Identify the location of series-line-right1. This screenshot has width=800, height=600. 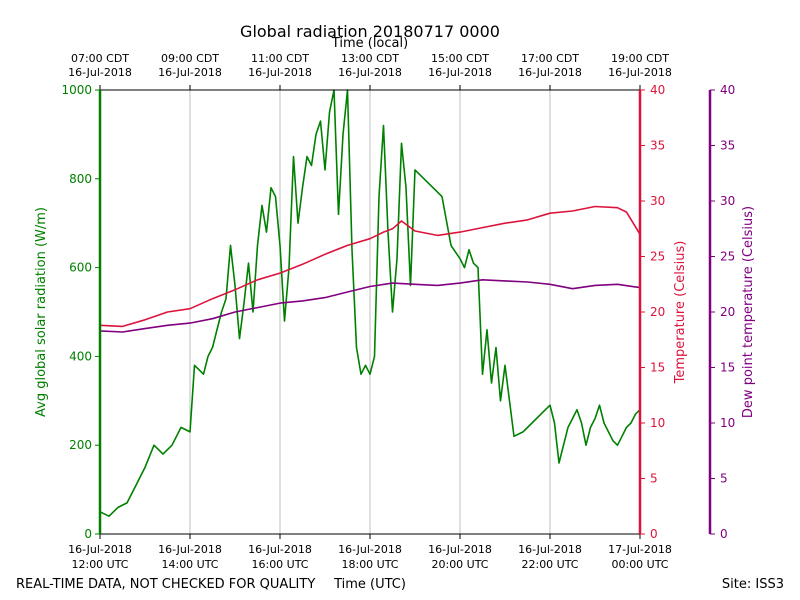
(370, 266).